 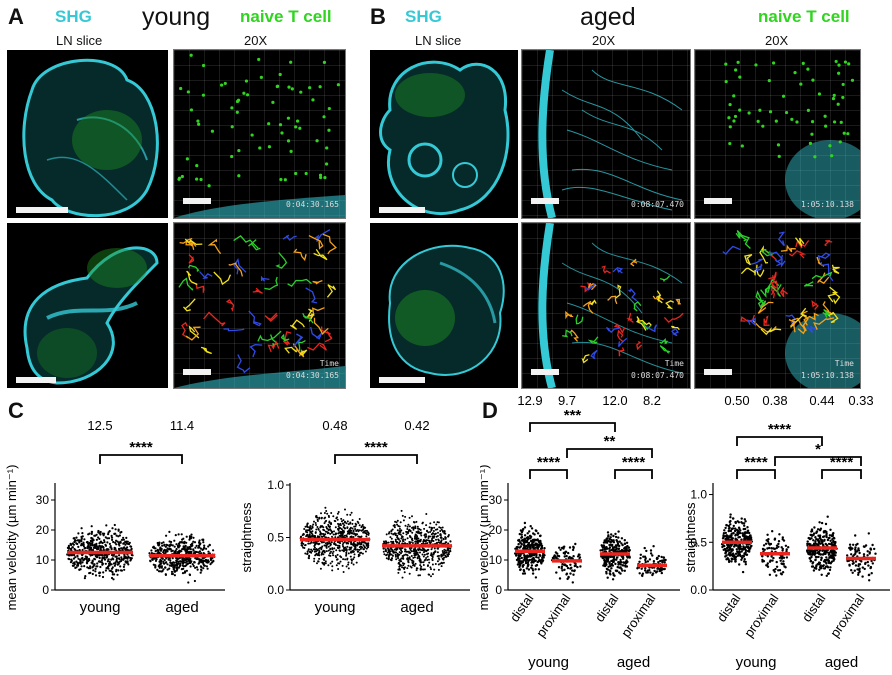 I want to click on significance-label: ****, so click(x=756, y=462).